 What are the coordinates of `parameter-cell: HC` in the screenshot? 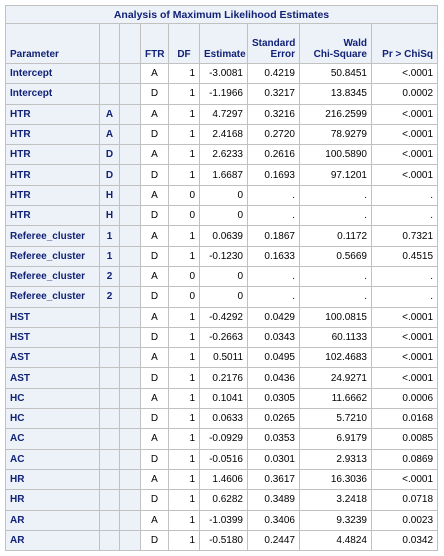 It's located at (52, 398).